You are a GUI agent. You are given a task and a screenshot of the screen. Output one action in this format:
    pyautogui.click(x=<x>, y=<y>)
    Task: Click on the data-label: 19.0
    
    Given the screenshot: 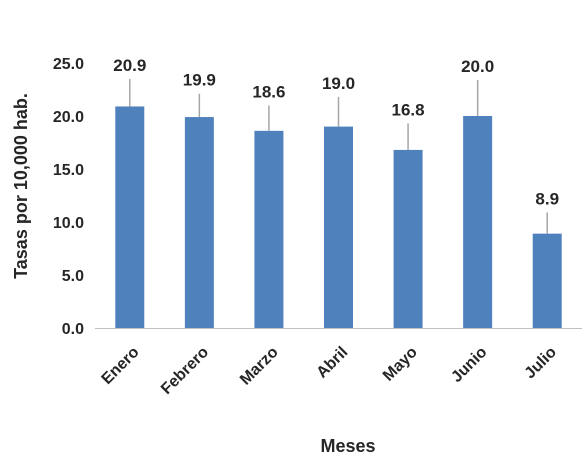 What is the action you would take?
    pyautogui.click(x=338, y=83)
    